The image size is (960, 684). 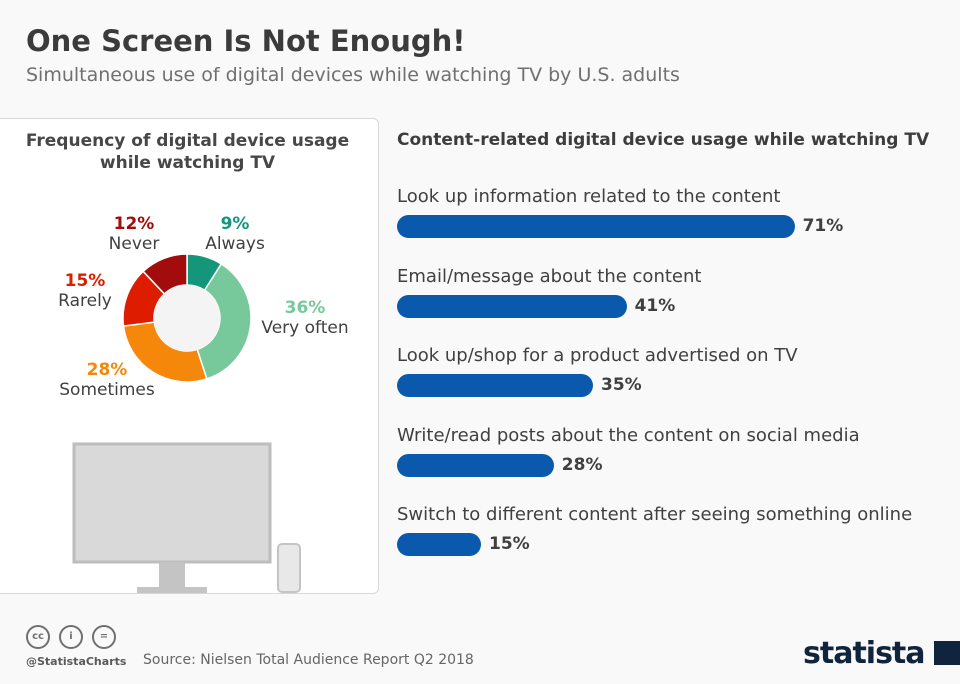 What do you see at coordinates (582, 464) in the screenshot?
I see `bar-value-label: 28%` at bounding box center [582, 464].